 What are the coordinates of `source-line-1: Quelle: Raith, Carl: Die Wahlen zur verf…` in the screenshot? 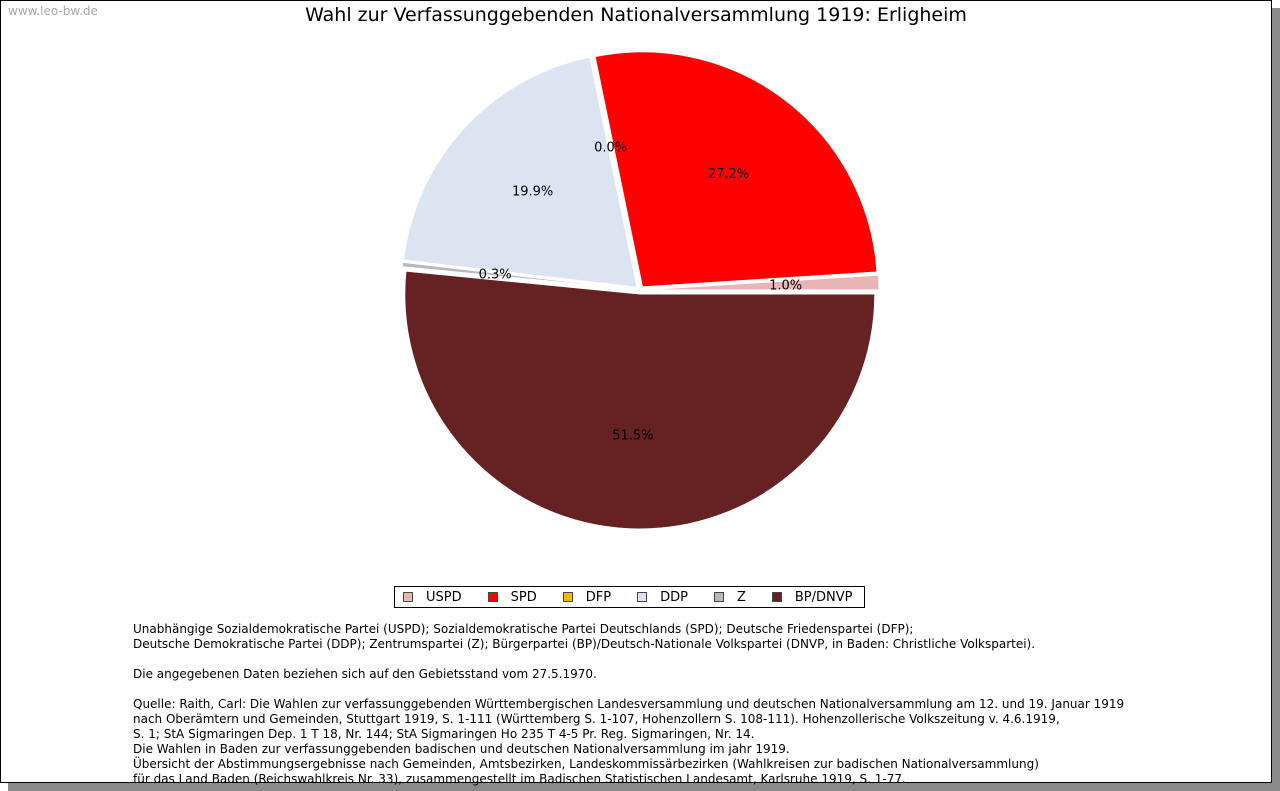 It's located at (629, 704).